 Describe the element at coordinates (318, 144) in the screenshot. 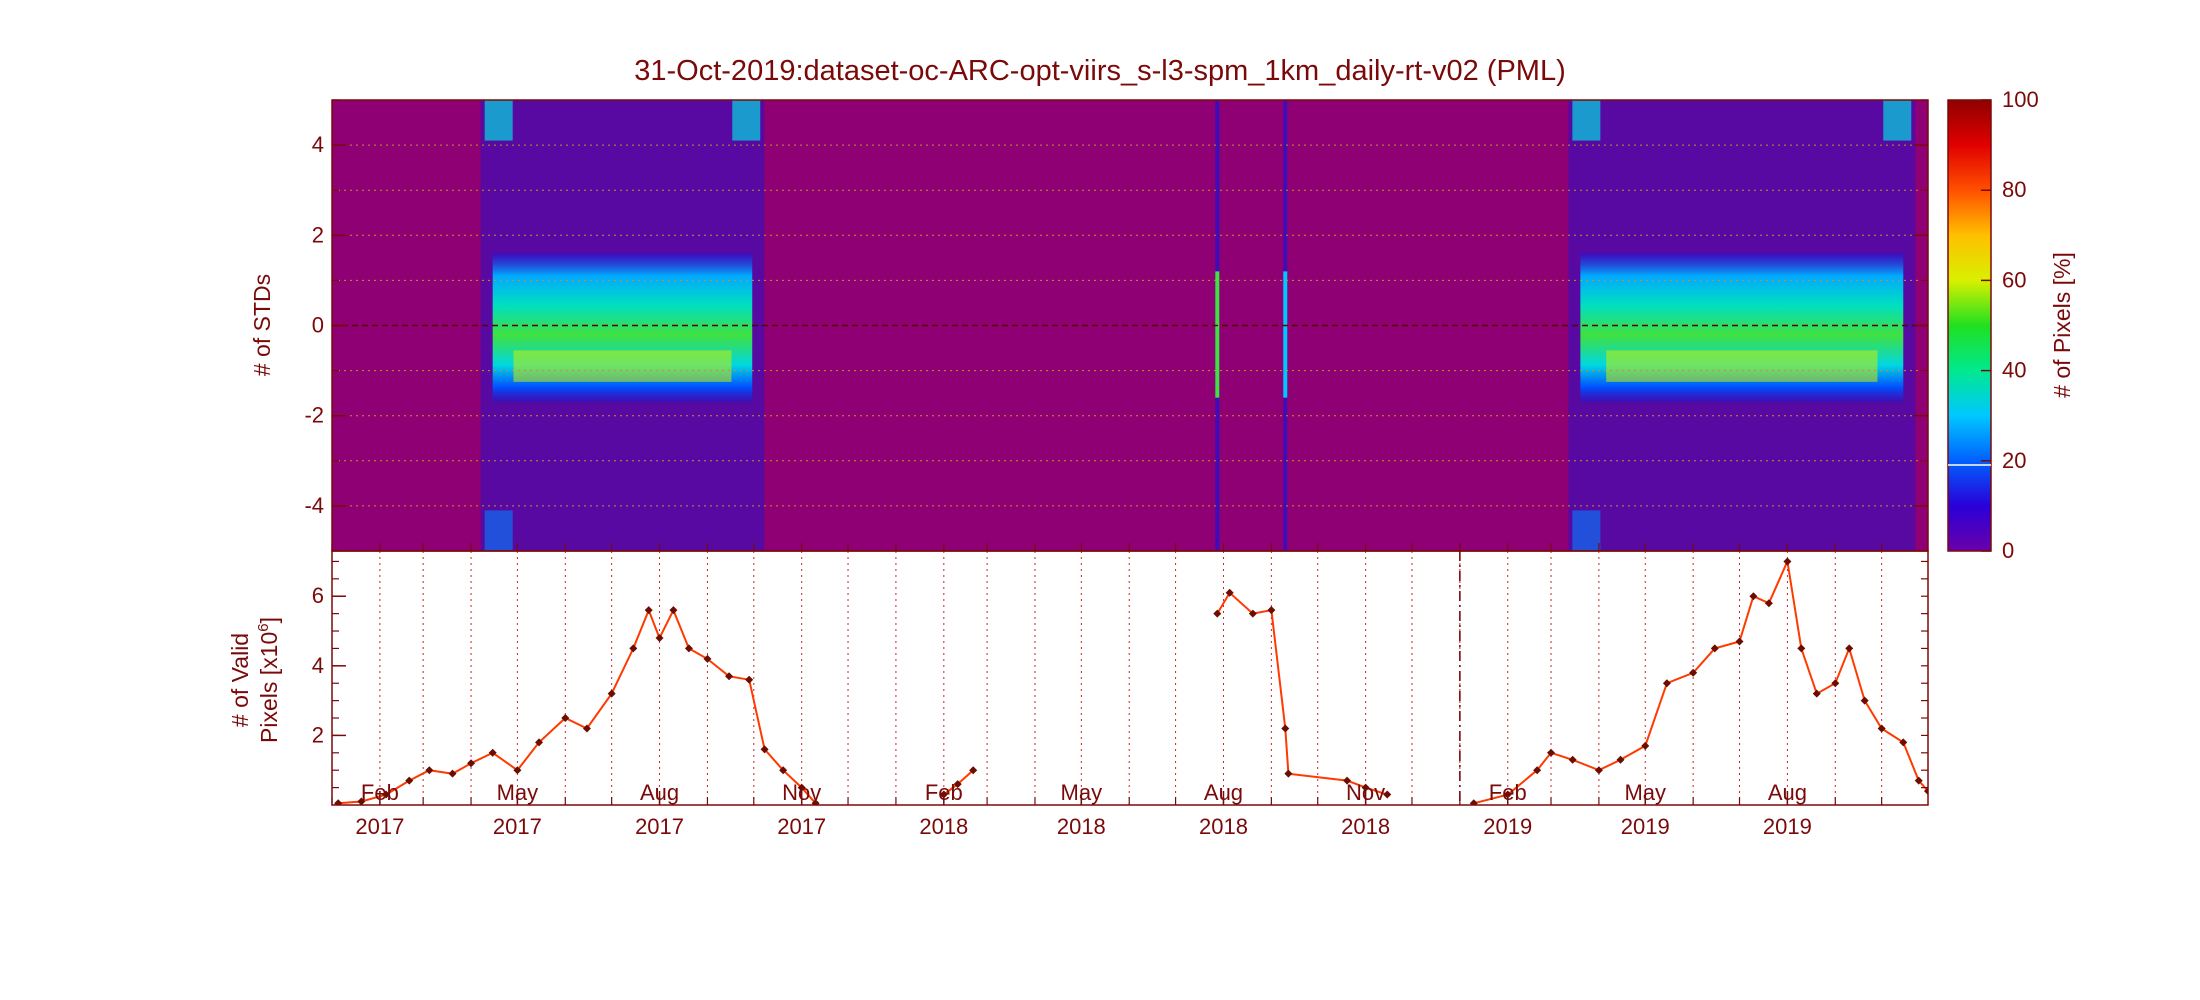

I see `heatmap-y-tick-label-4: 4` at that location.